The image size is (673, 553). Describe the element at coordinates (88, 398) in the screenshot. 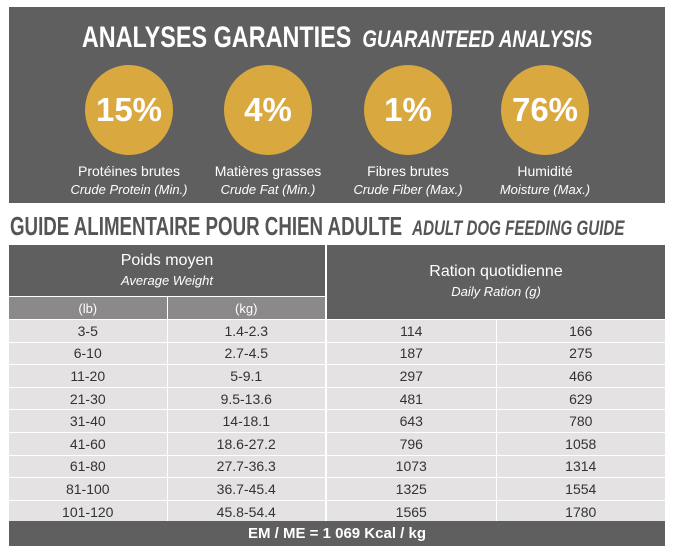

I see `table-cell: 21-30` at that location.